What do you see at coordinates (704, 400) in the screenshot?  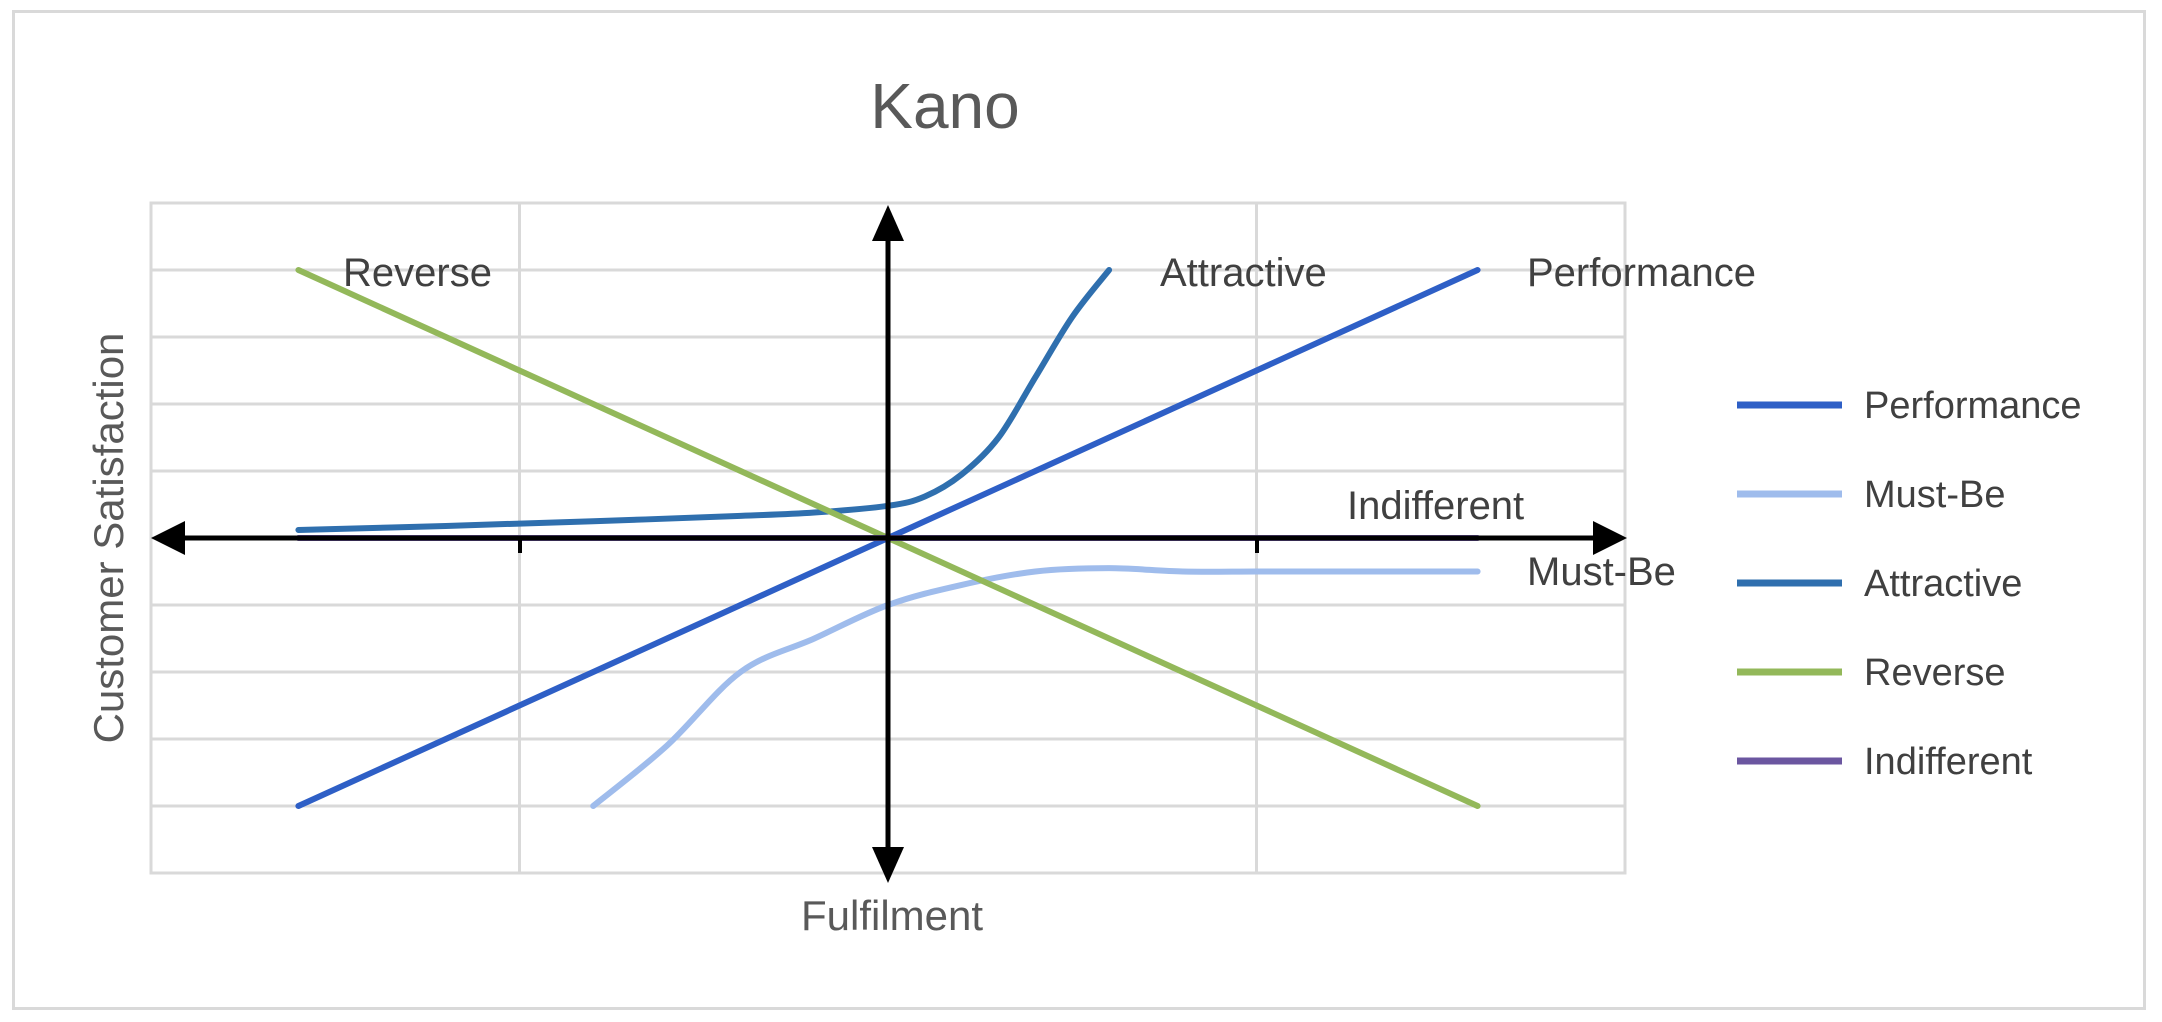 I see `series-line-attractive` at bounding box center [704, 400].